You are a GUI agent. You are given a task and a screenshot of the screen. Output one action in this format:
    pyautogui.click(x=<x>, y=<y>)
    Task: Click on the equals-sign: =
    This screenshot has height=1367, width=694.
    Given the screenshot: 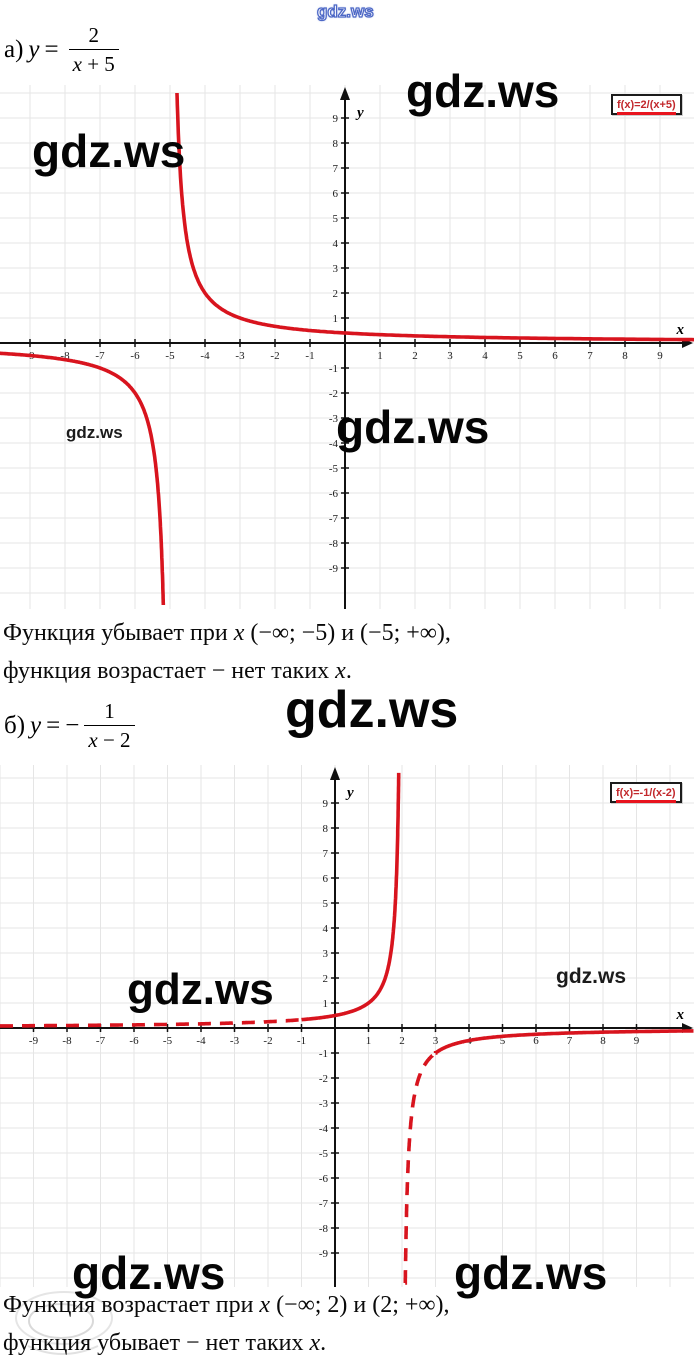 What is the action you would take?
    pyautogui.click(x=53, y=725)
    